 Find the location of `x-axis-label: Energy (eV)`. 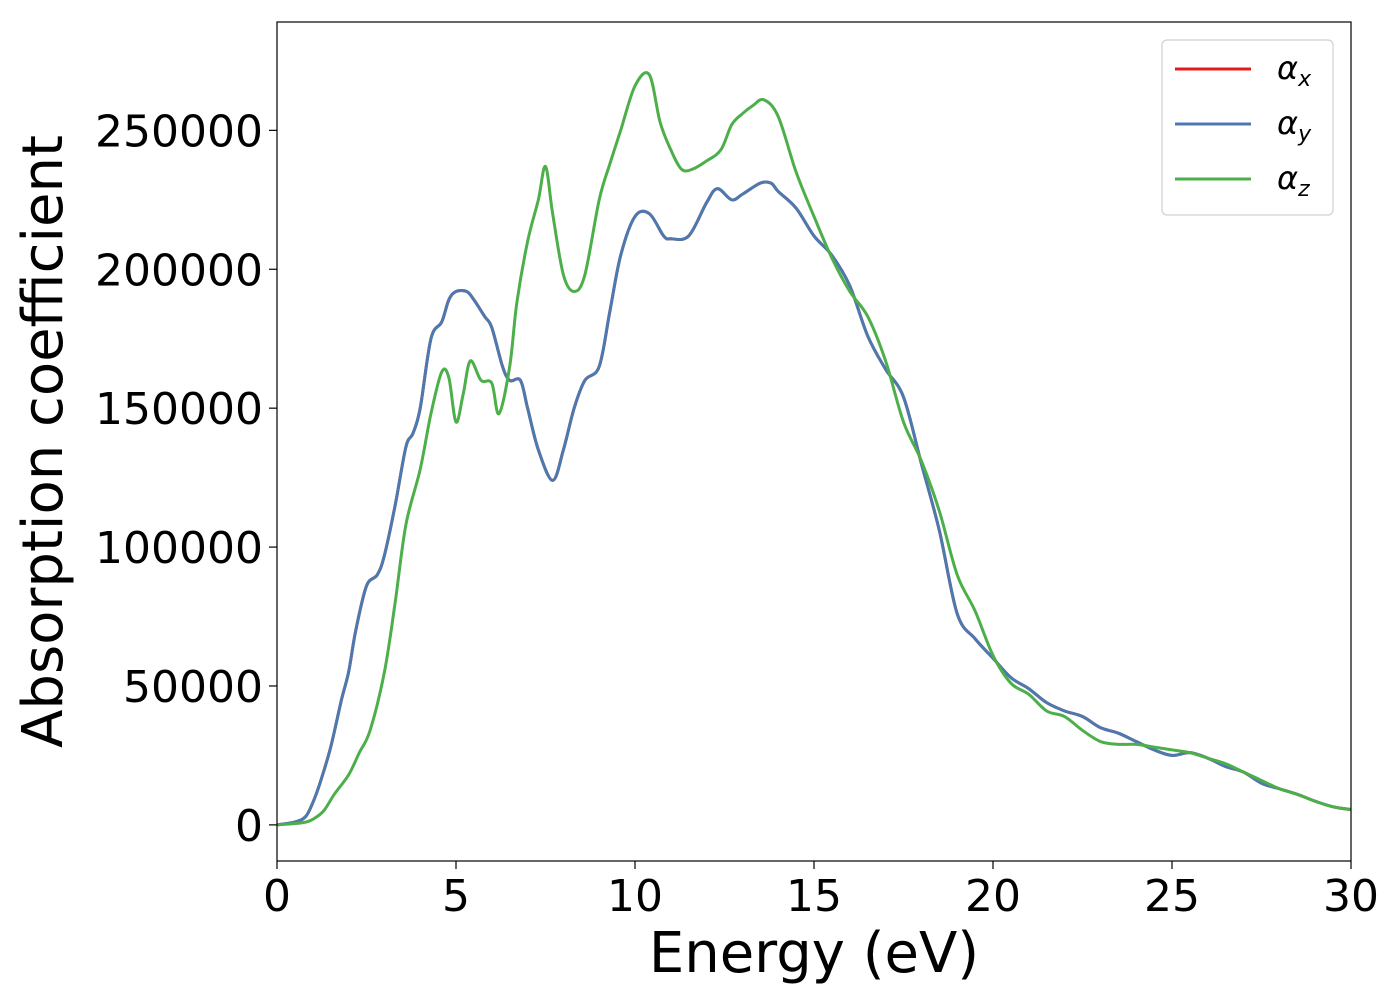

x-axis-label: Energy (eV) is located at coordinates (814, 953).